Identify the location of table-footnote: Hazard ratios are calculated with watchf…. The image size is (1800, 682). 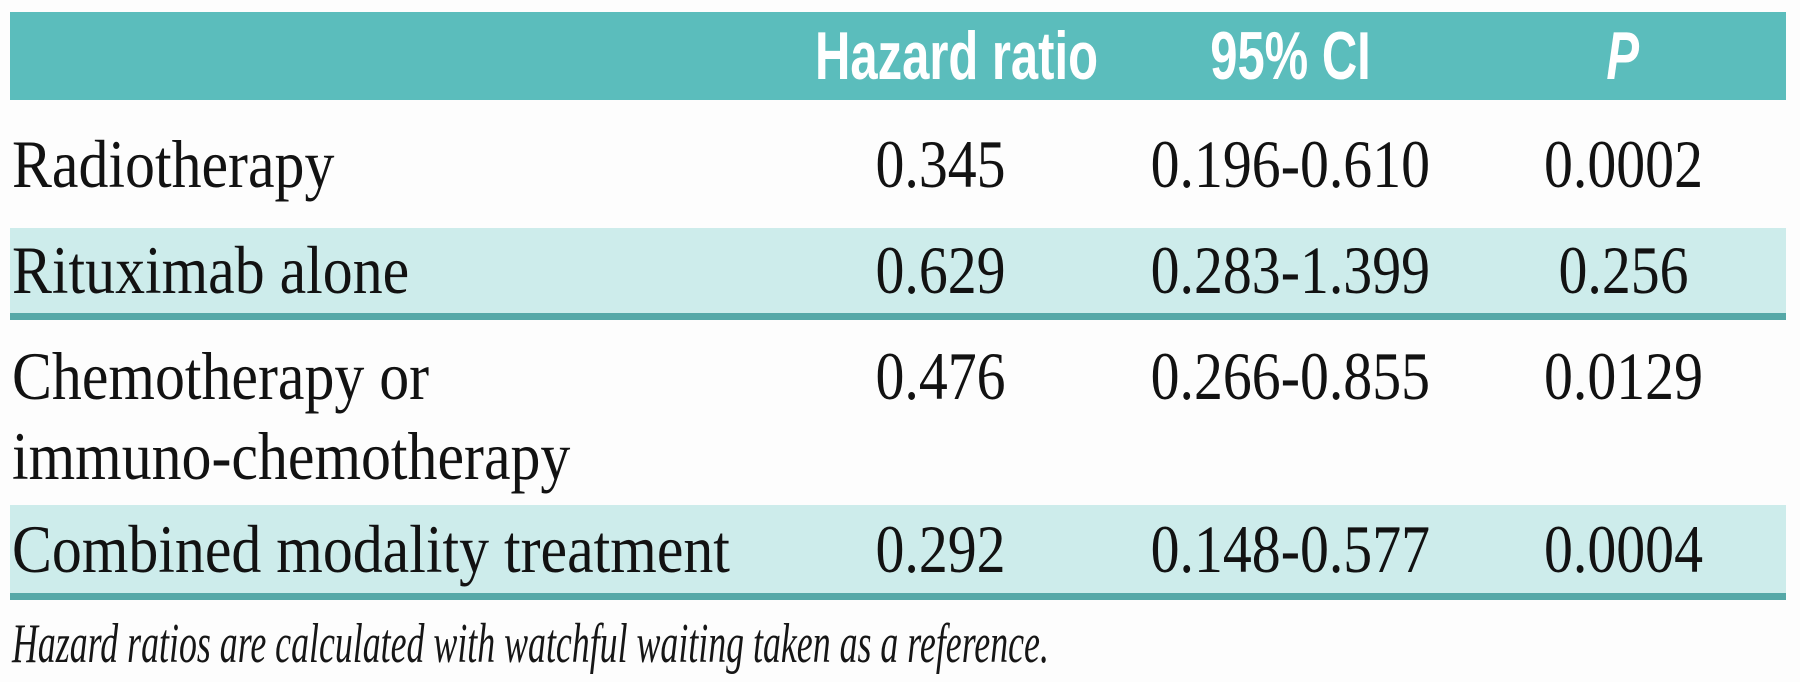
(530, 644).